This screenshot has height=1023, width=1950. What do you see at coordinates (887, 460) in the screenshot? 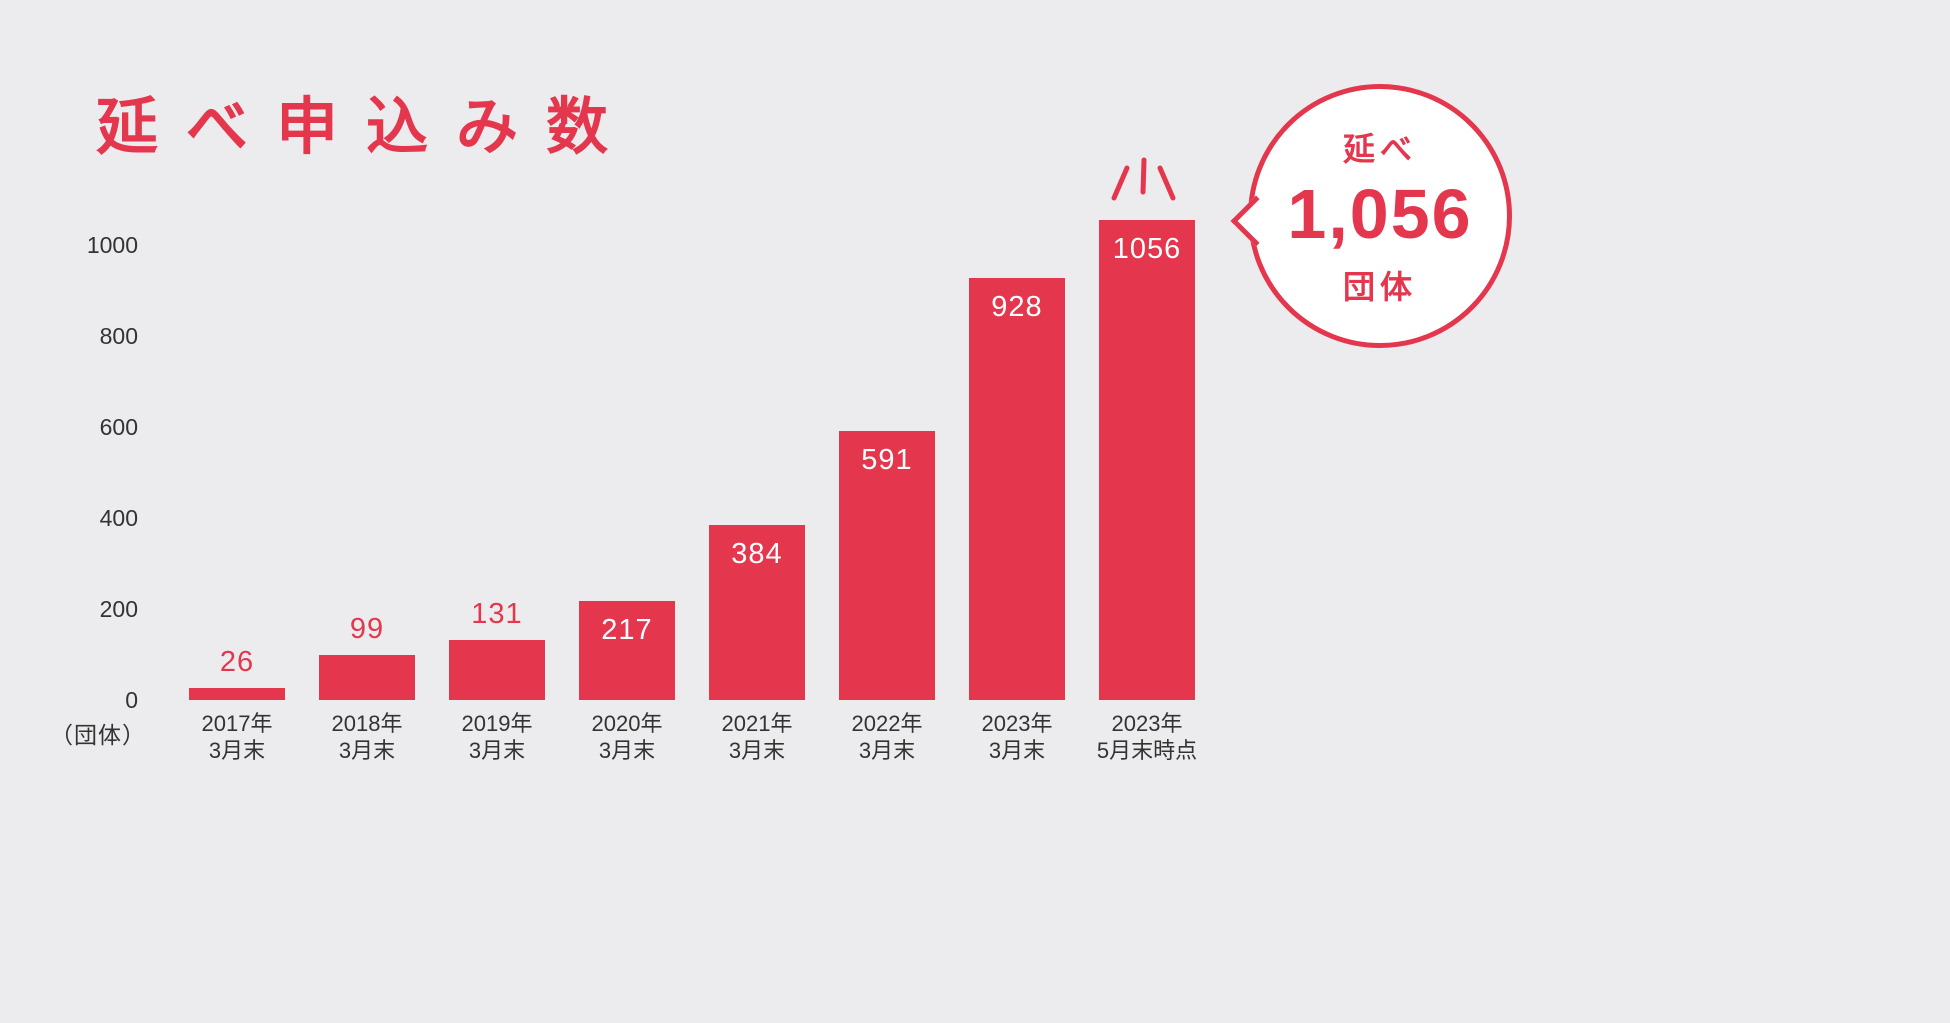
I see `bar-value-label: 591` at bounding box center [887, 460].